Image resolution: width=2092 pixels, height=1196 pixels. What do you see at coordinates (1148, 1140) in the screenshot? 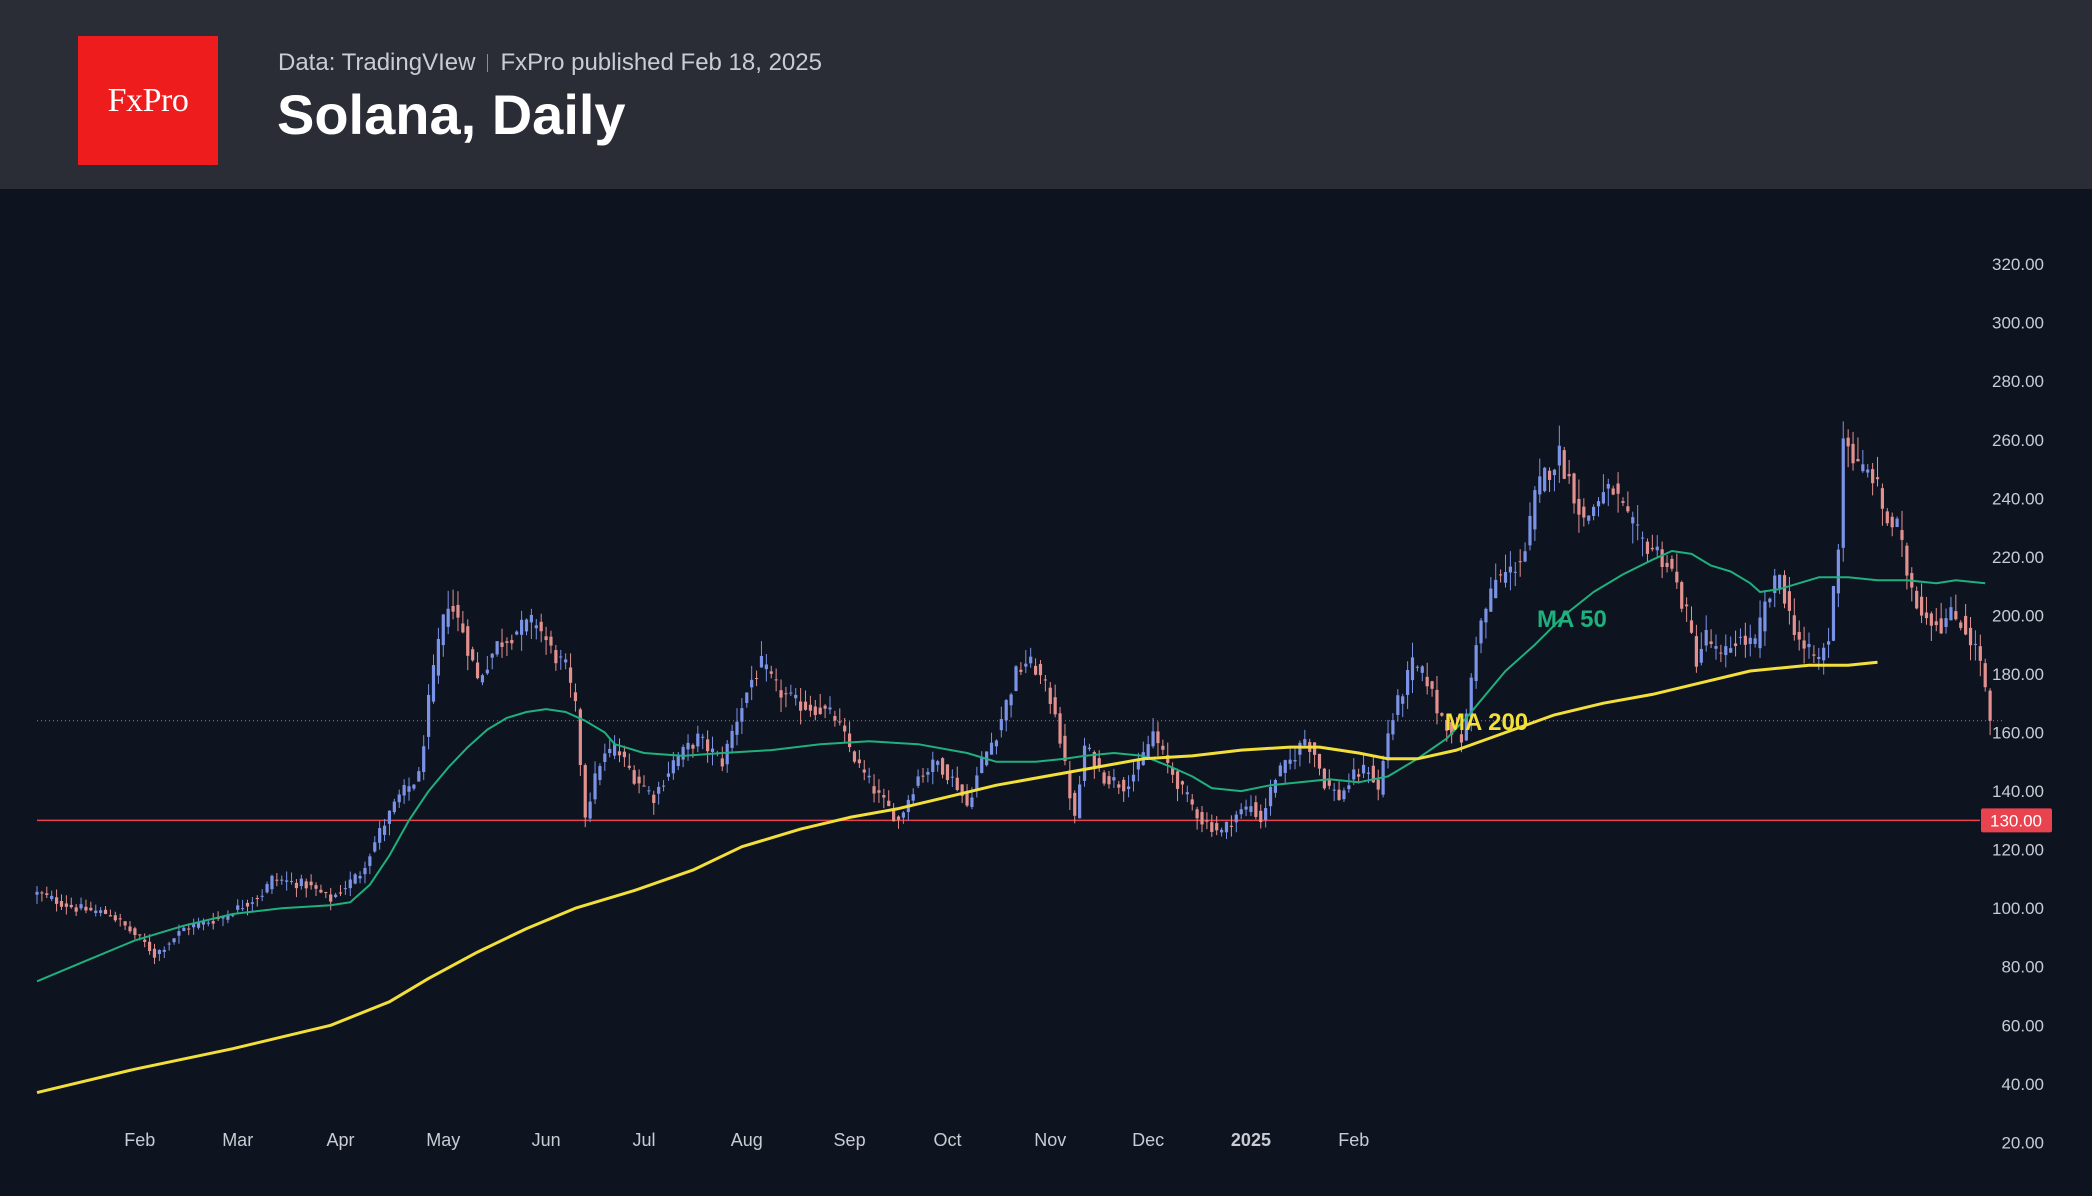
I see `x-tick-label: Dec` at bounding box center [1148, 1140].